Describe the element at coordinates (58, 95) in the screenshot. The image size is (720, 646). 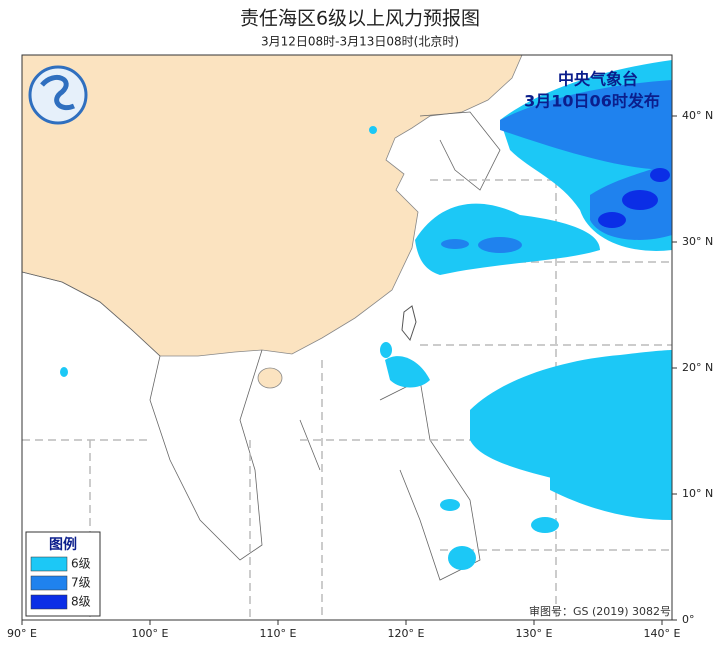
I see `logo` at that location.